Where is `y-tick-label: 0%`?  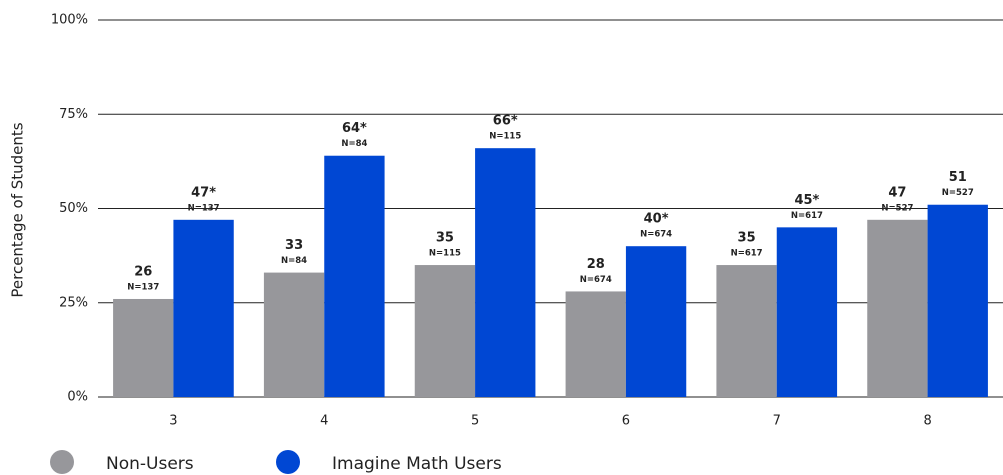
y-tick-label: 0% is located at coordinates (77, 397).